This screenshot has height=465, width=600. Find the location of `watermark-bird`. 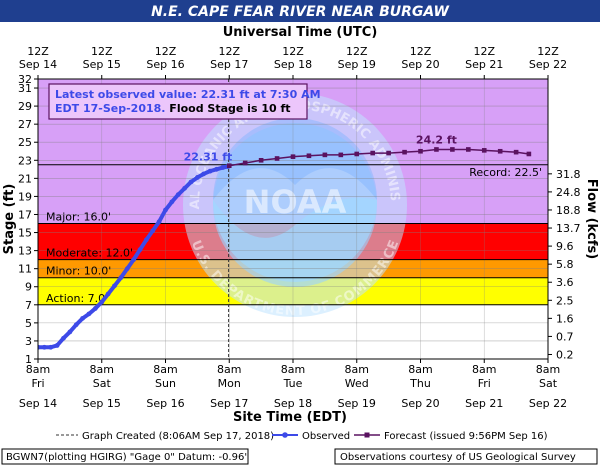

watermark-bird is located at coordinates (295, 159).